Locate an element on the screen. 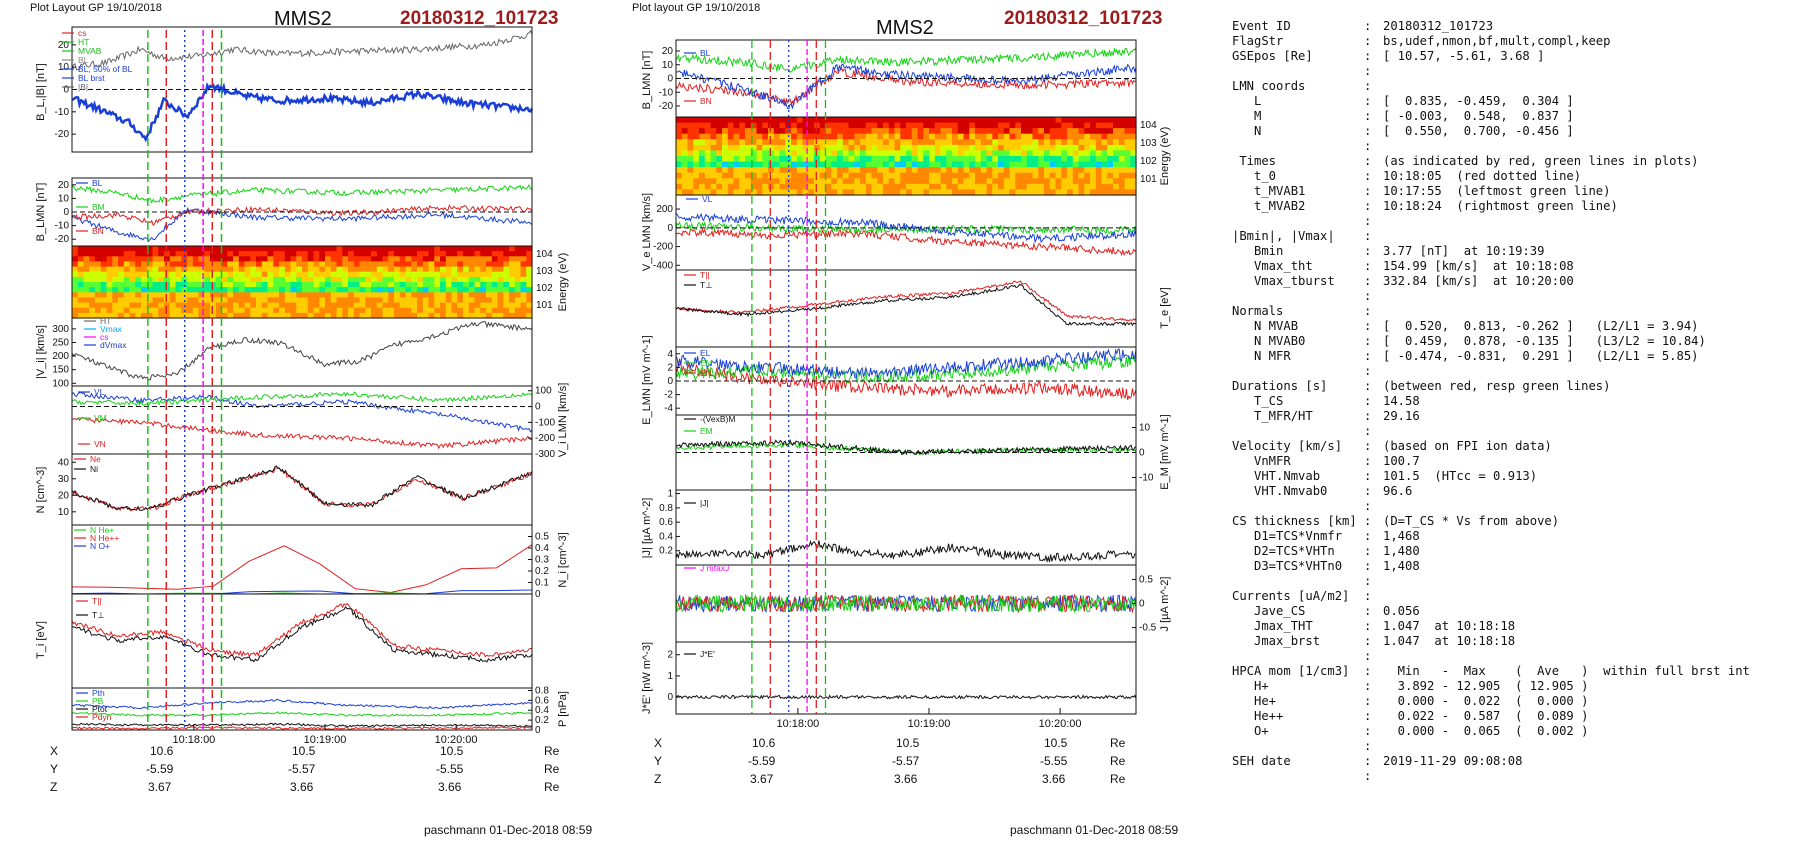 This screenshot has height=841, width=1804. y-tick-label: 0.3 is located at coordinates (542, 560).